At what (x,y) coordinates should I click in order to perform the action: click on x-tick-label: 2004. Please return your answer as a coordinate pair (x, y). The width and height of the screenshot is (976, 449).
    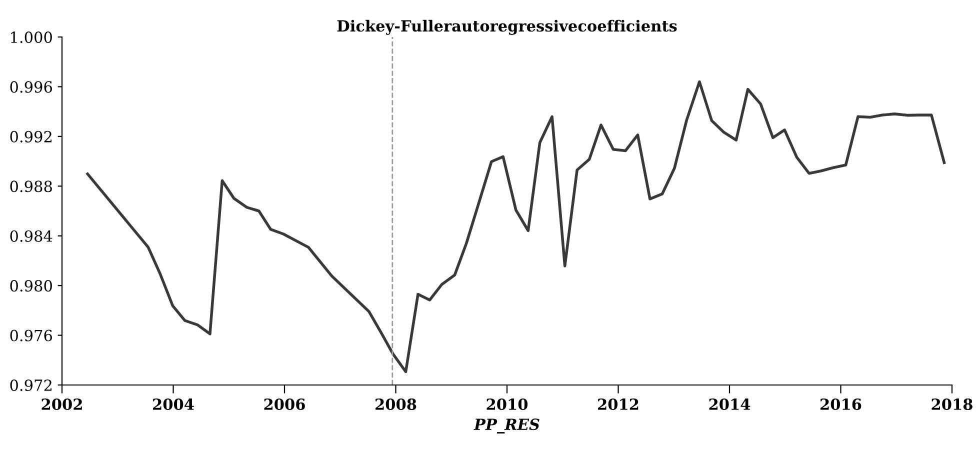
    Looking at the image, I should click on (173, 404).